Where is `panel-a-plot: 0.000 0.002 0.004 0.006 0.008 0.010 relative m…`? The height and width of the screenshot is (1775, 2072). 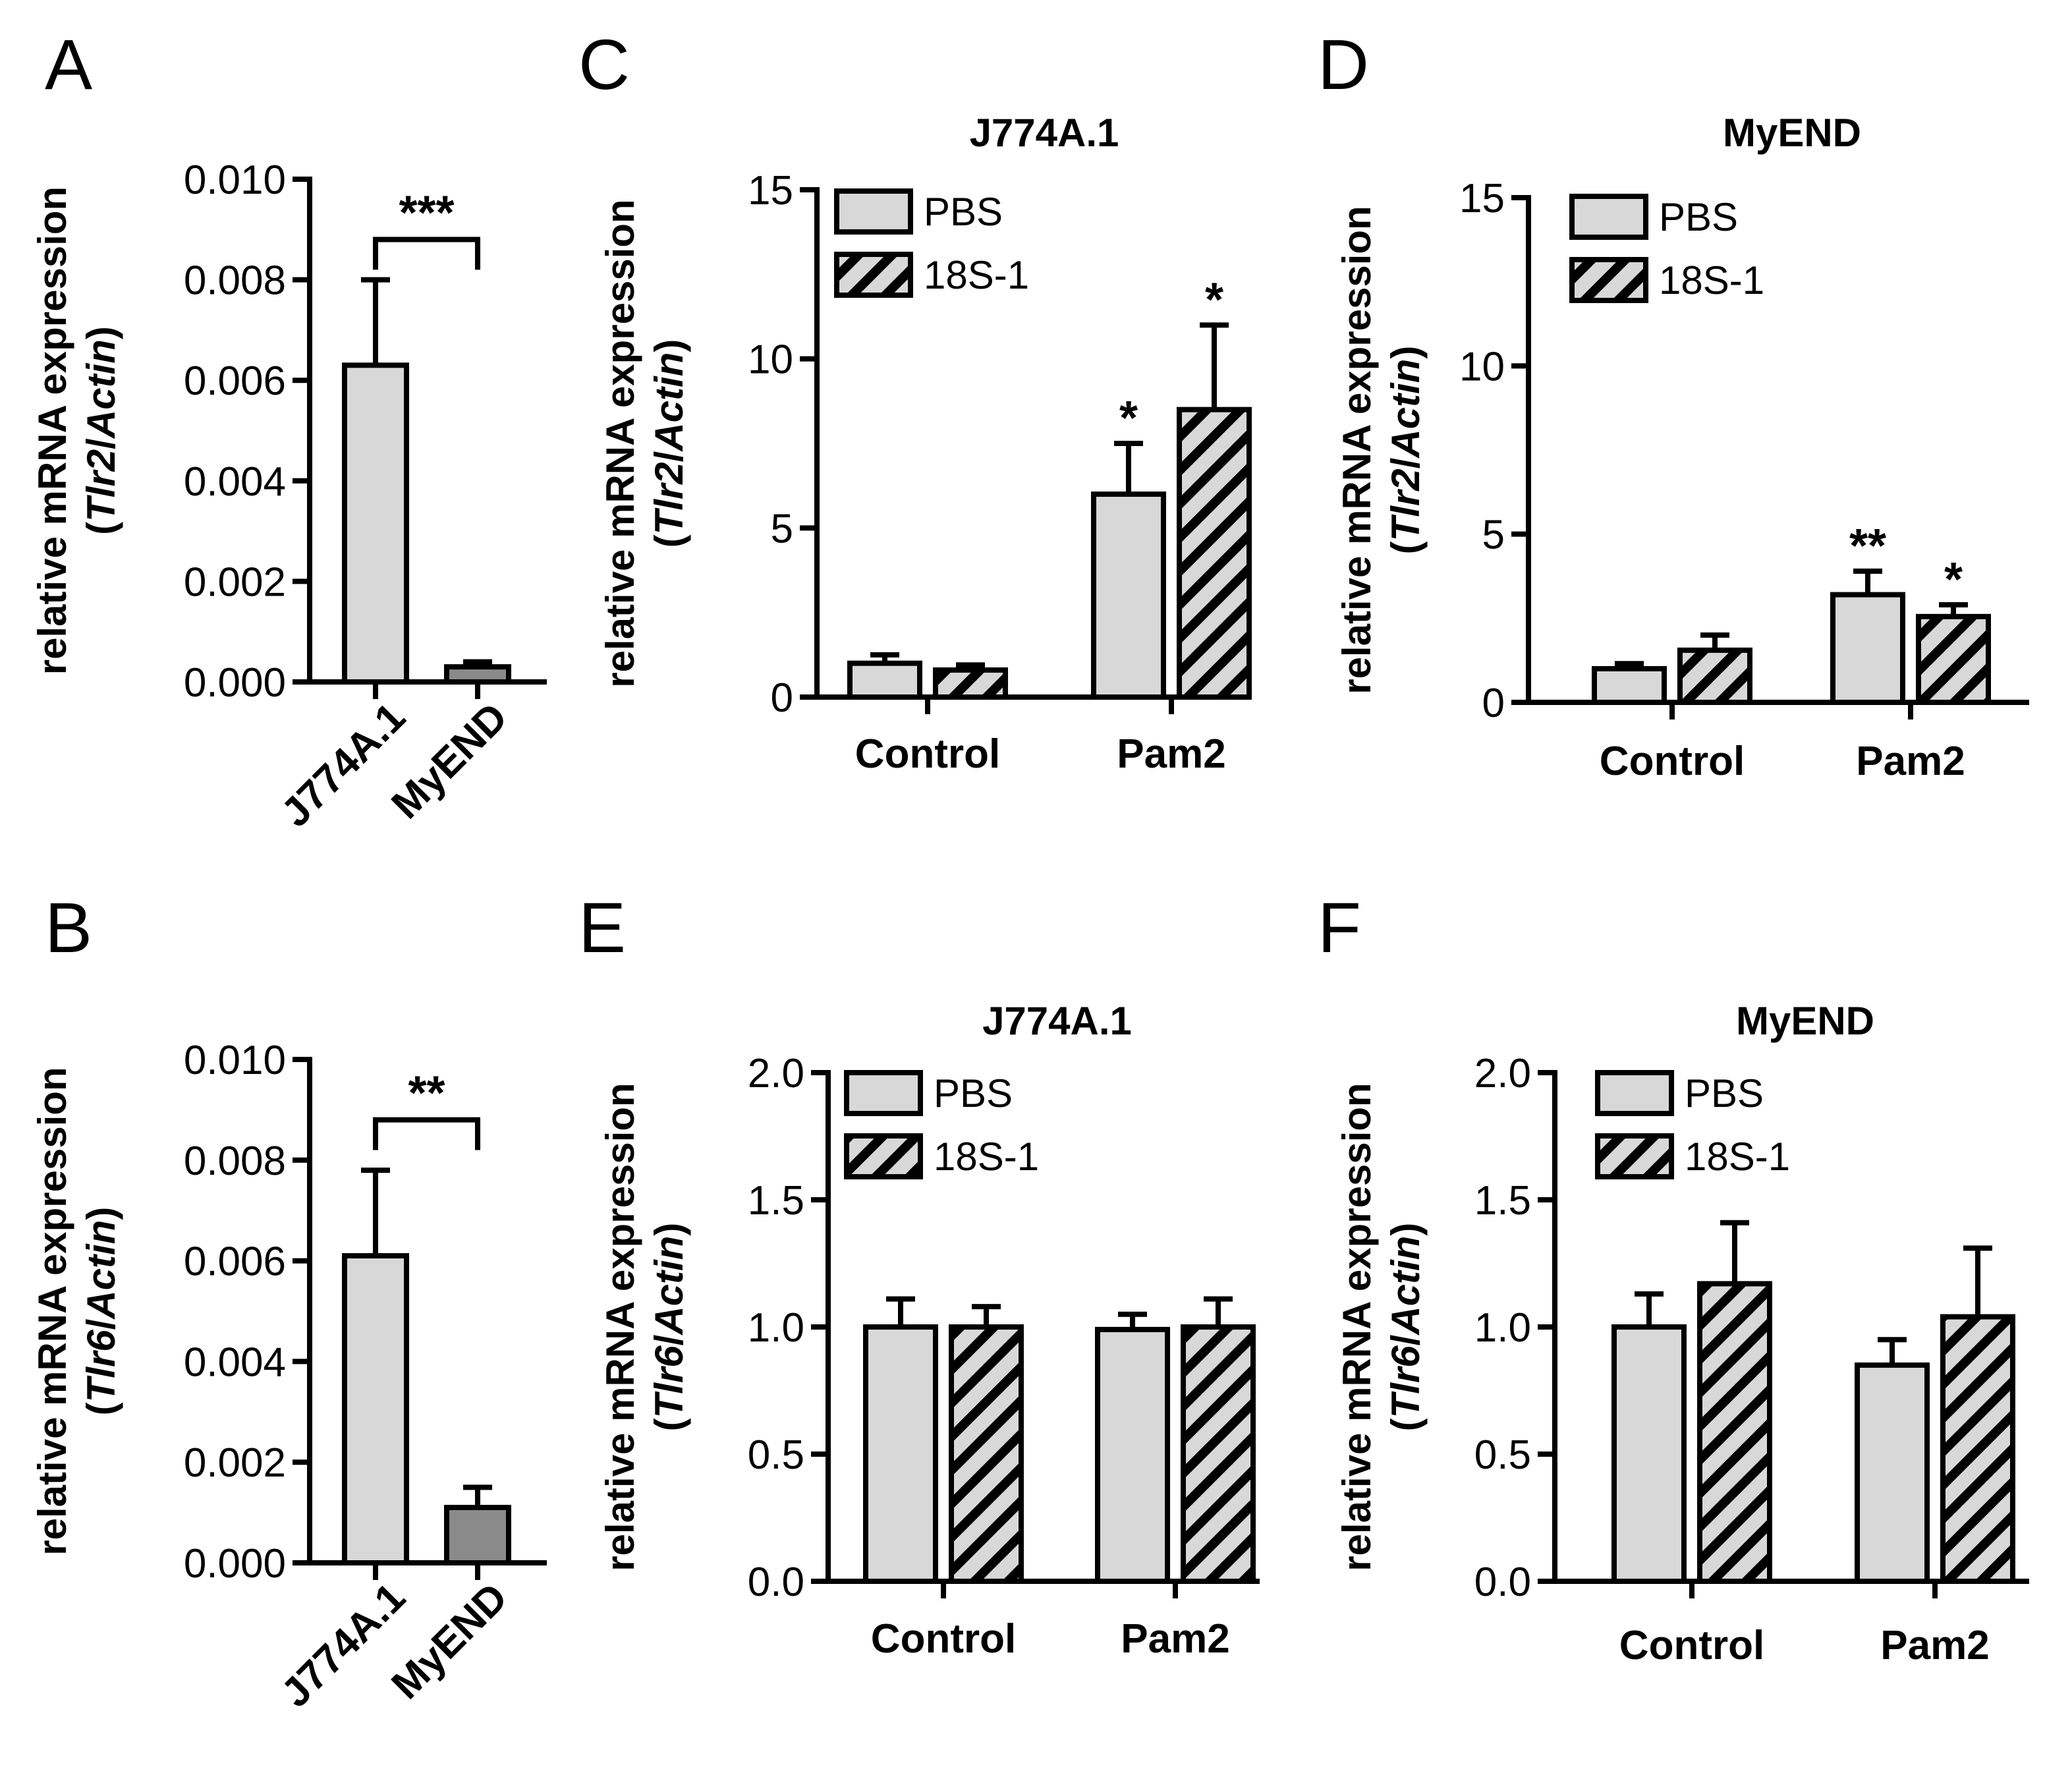 panel-a-plot: 0.000 0.002 0.004 0.006 0.008 0.010 relative m… is located at coordinates (288, 496).